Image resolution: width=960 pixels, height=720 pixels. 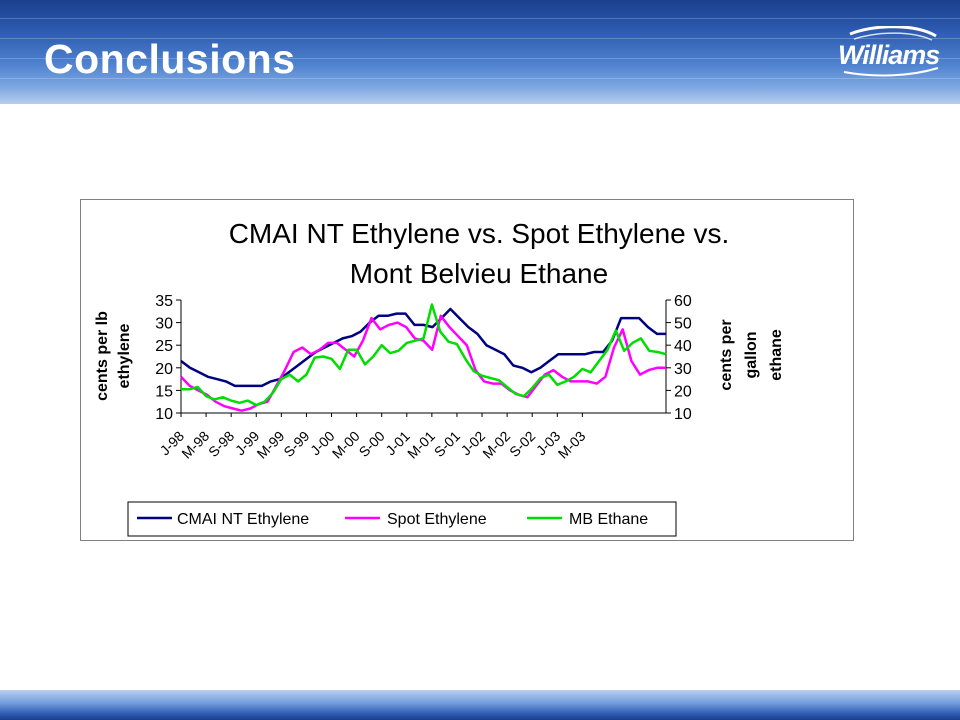 What do you see at coordinates (372, 444) in the screenshot?
I see `x-tick-label: S-00` at bounding box center [372, 444].